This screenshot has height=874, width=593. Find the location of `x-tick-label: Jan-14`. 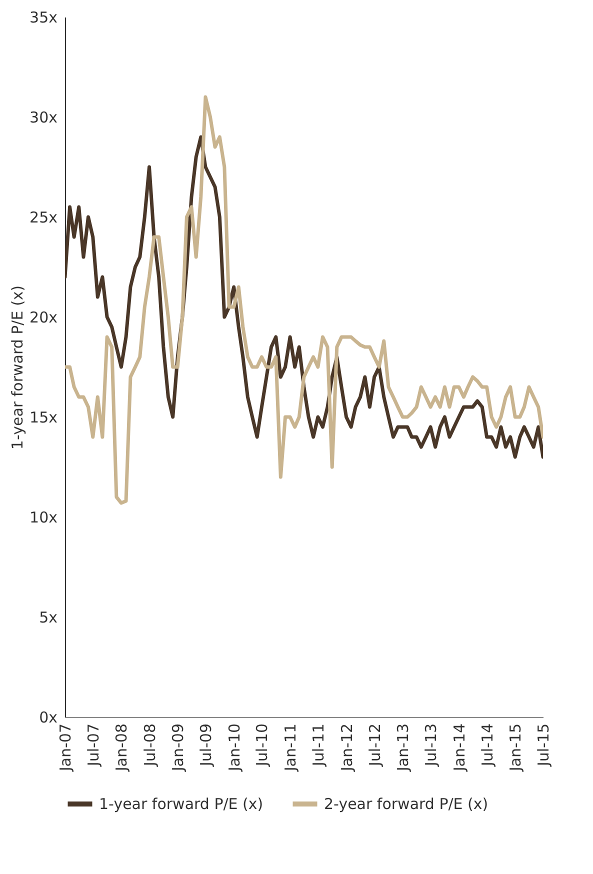

x-tick-label: Jan-14 is located at coordinates (459, 748).